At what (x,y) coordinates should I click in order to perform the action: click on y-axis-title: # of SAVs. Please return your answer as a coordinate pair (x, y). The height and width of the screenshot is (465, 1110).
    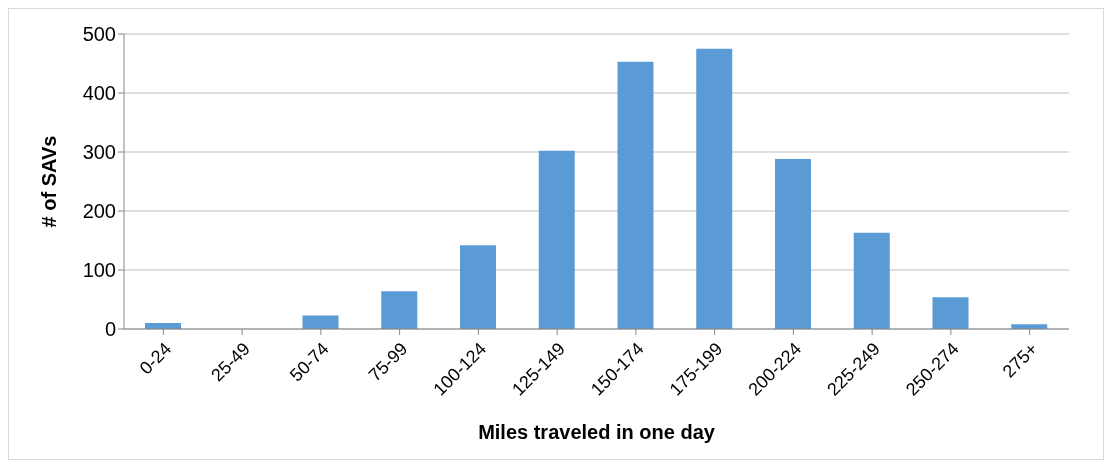
    Looking at the image, I should click on (49, 181).